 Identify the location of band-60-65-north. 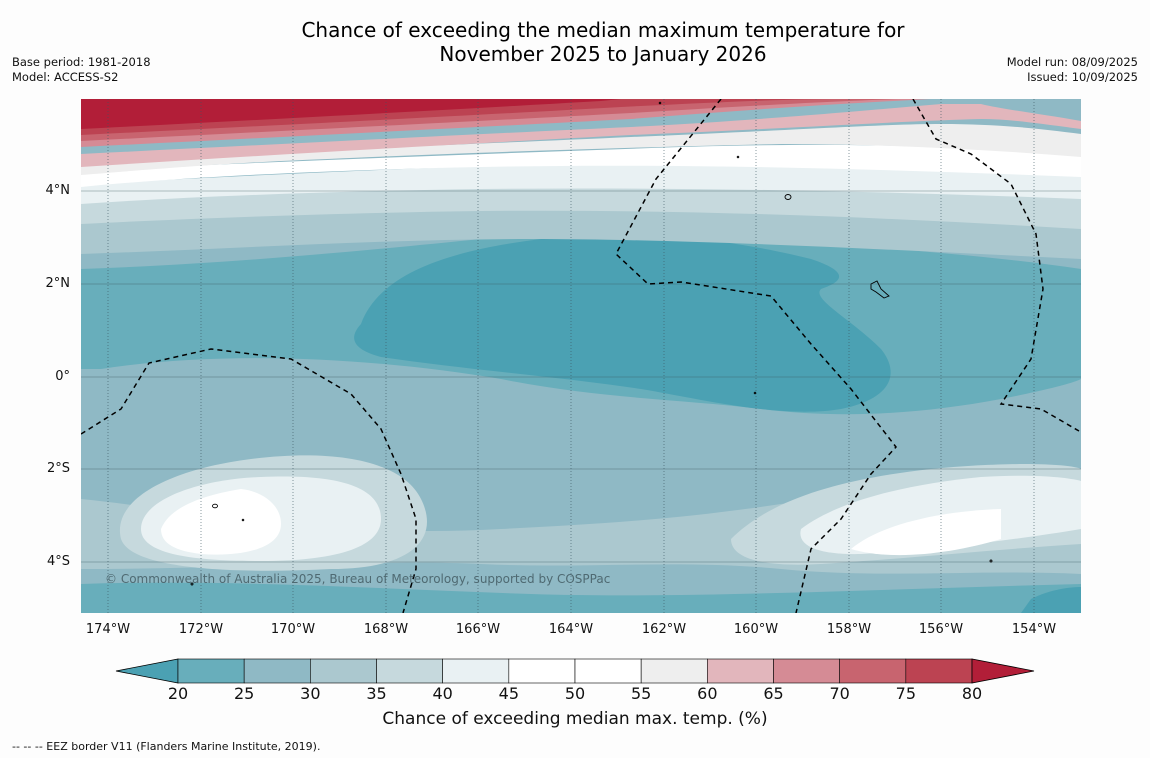
(581, 135).